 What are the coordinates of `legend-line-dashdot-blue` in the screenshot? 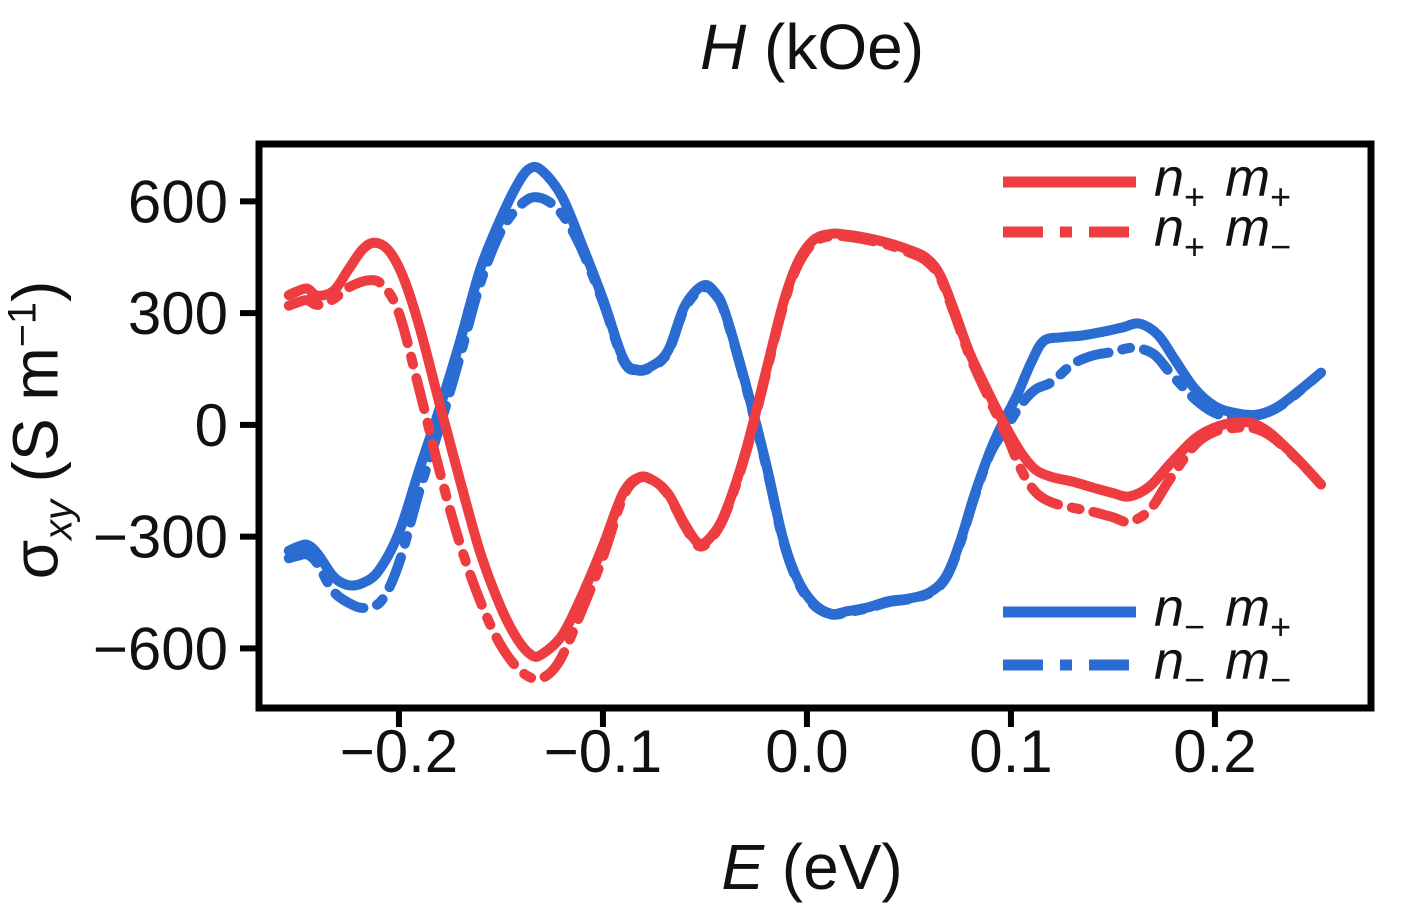 It's located at (1069, 665).